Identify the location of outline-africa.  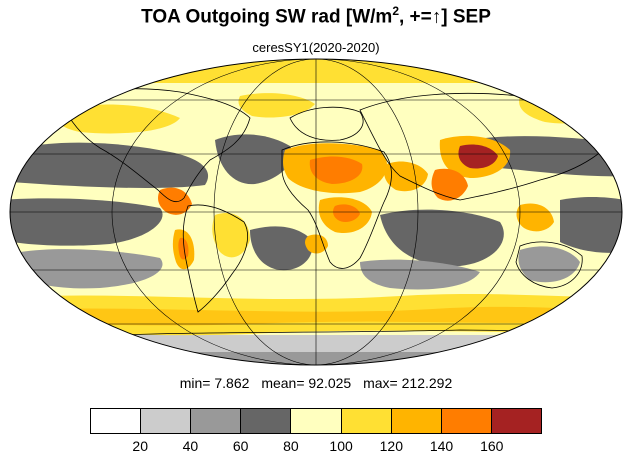
(336, 205).